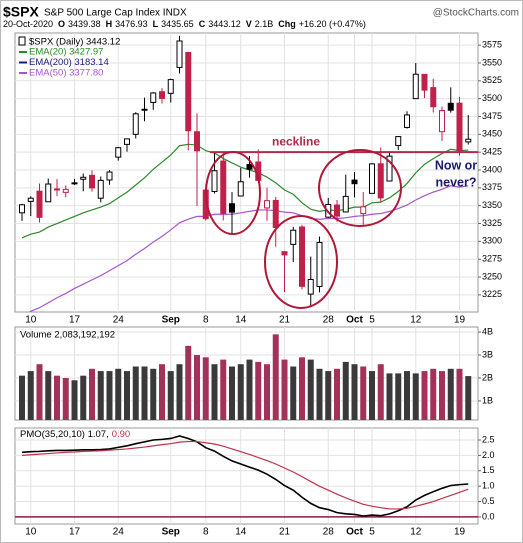 This screenshot has width=523, height=543. What do you see at coordinates (171, 532) in the screenshot?
I see `x-tick-label: Sep` at bounding box center [171, 532].